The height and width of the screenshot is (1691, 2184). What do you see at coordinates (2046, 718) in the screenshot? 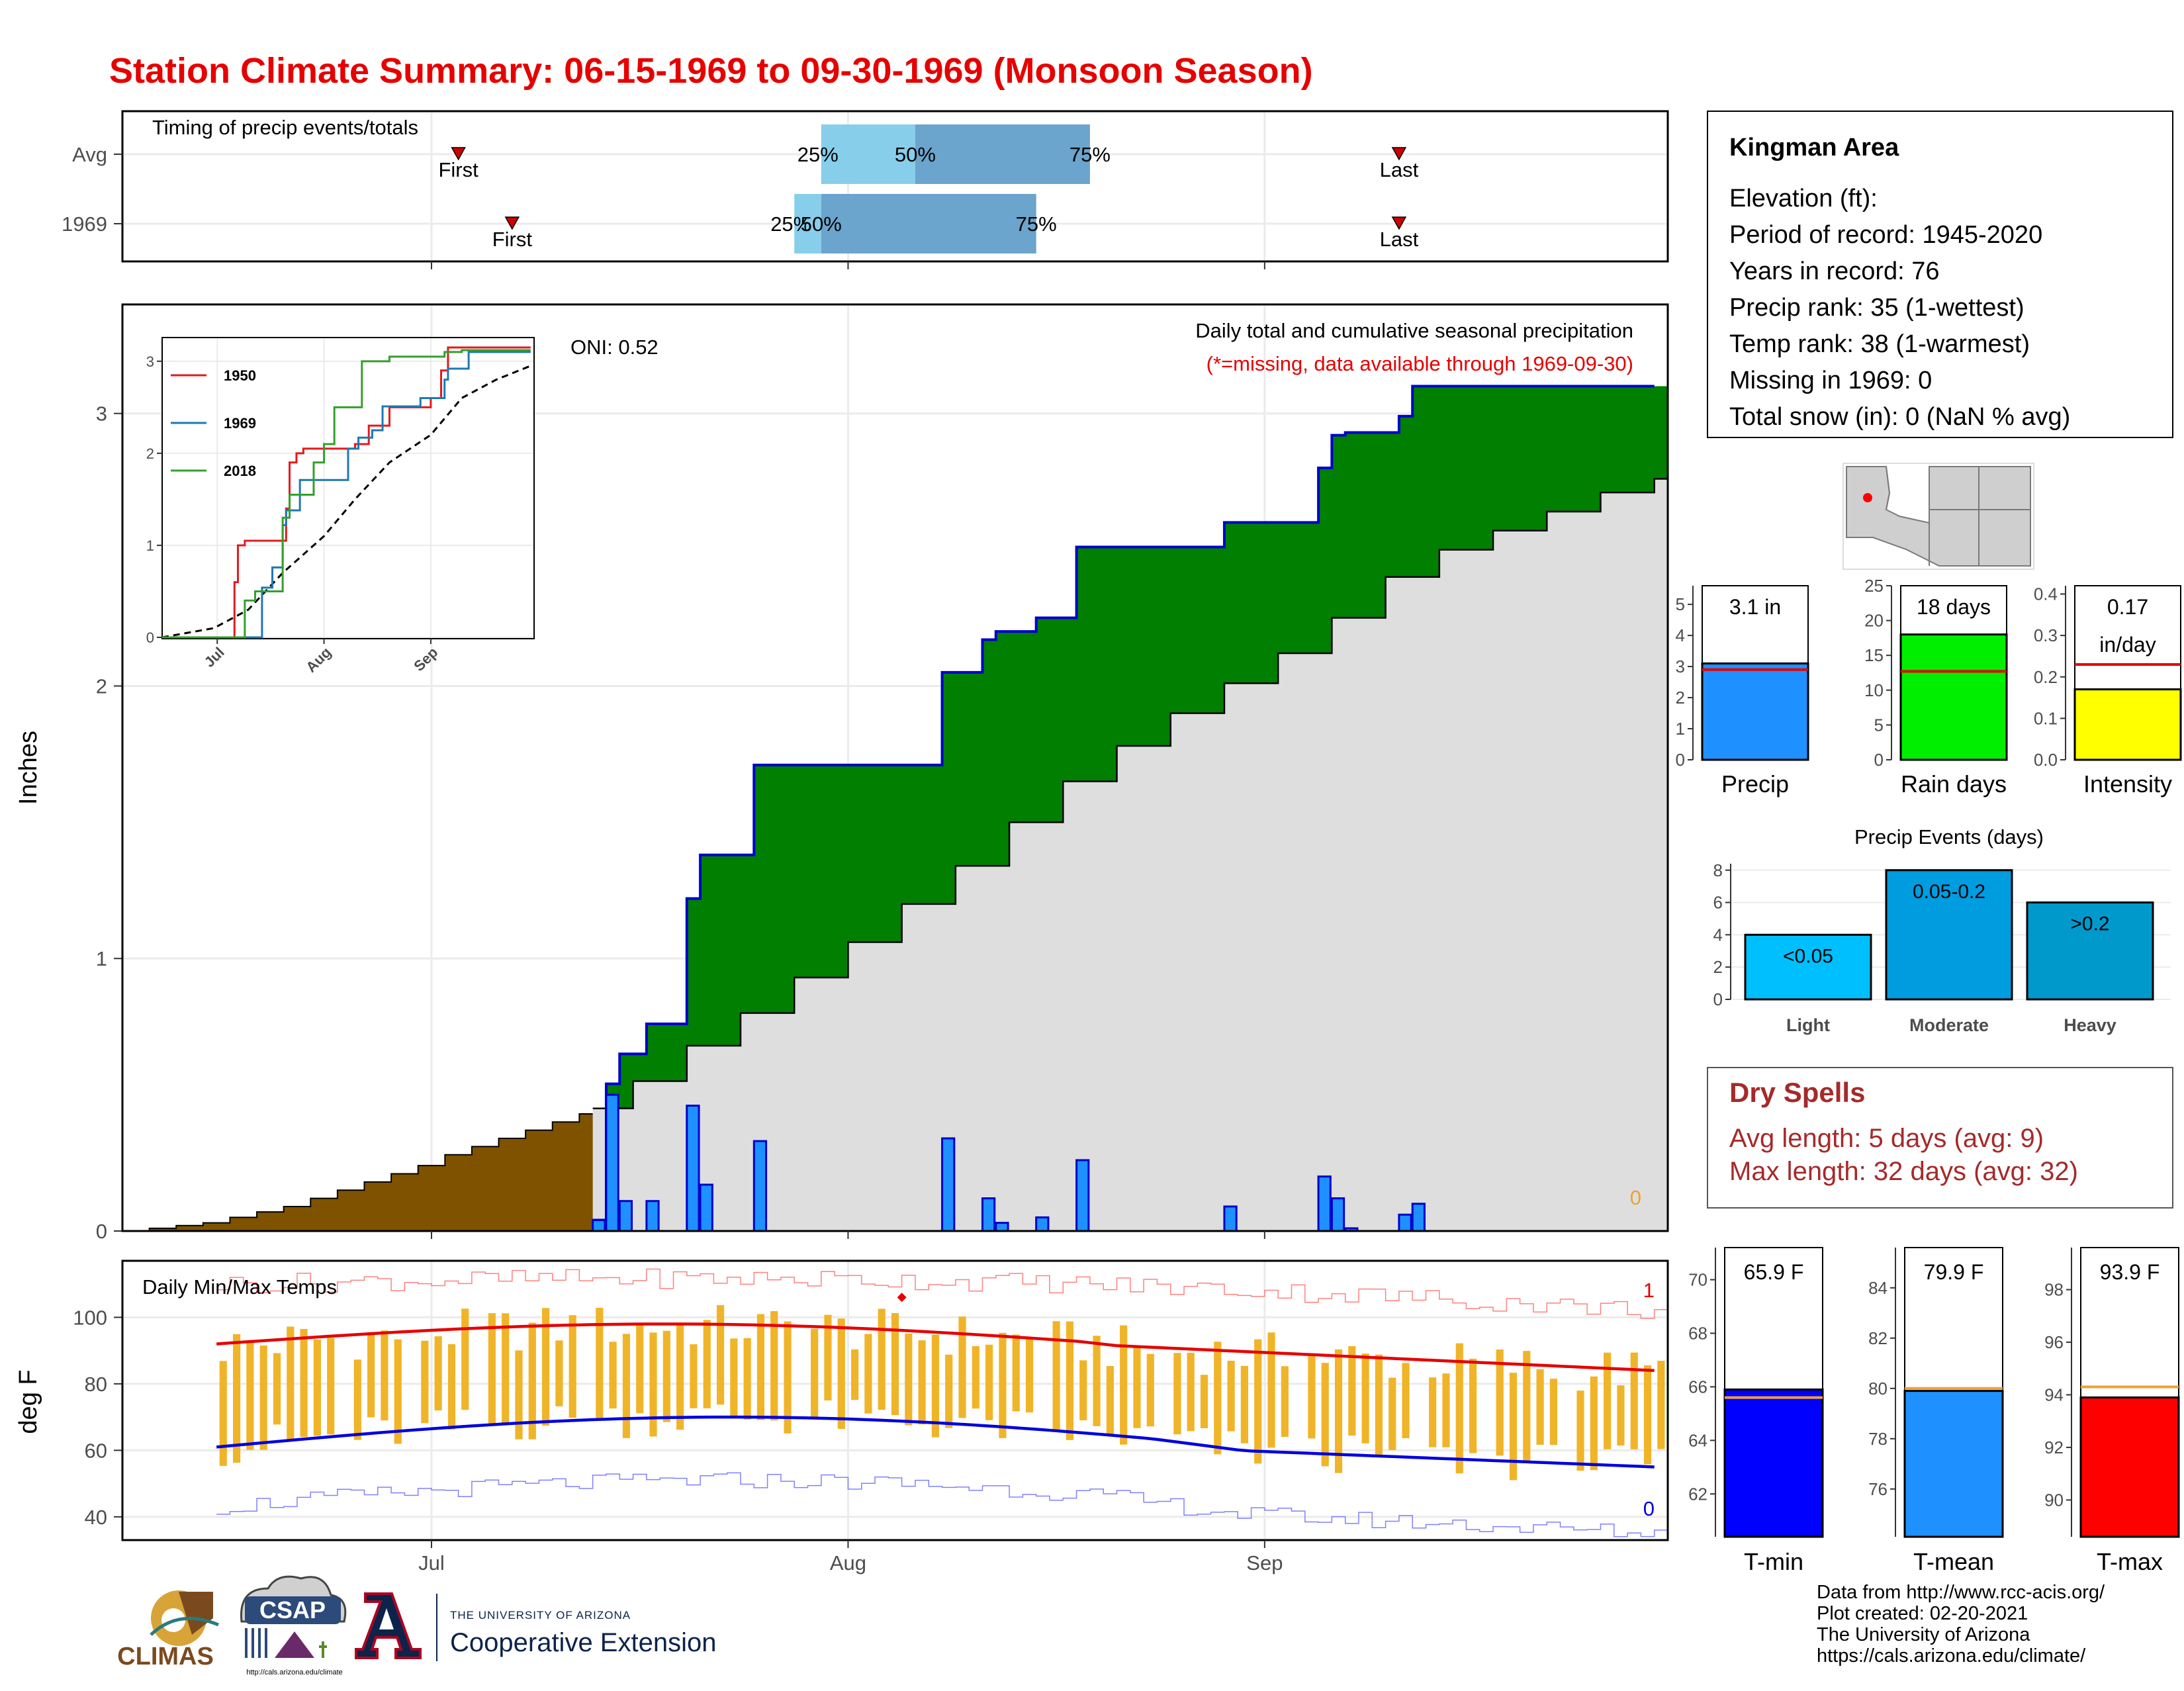
I see `mini-y-tick-label: 0.1` at bounding box center [2046, 718].